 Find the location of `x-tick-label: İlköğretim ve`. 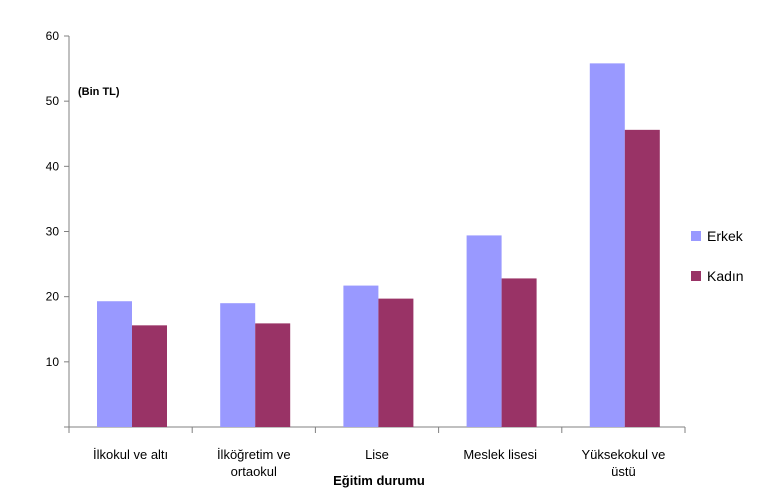

x-tick-label: İlköğretim ve is located at coordinates (254, 454).